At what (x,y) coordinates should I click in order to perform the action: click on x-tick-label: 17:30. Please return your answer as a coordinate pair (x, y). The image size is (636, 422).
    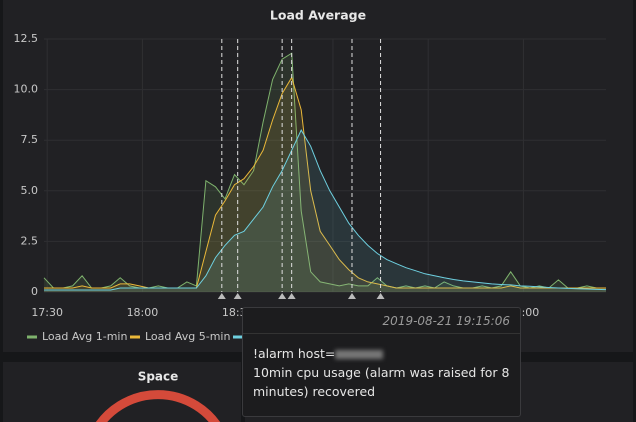
    Looking at the image, I should click on (47, 312).